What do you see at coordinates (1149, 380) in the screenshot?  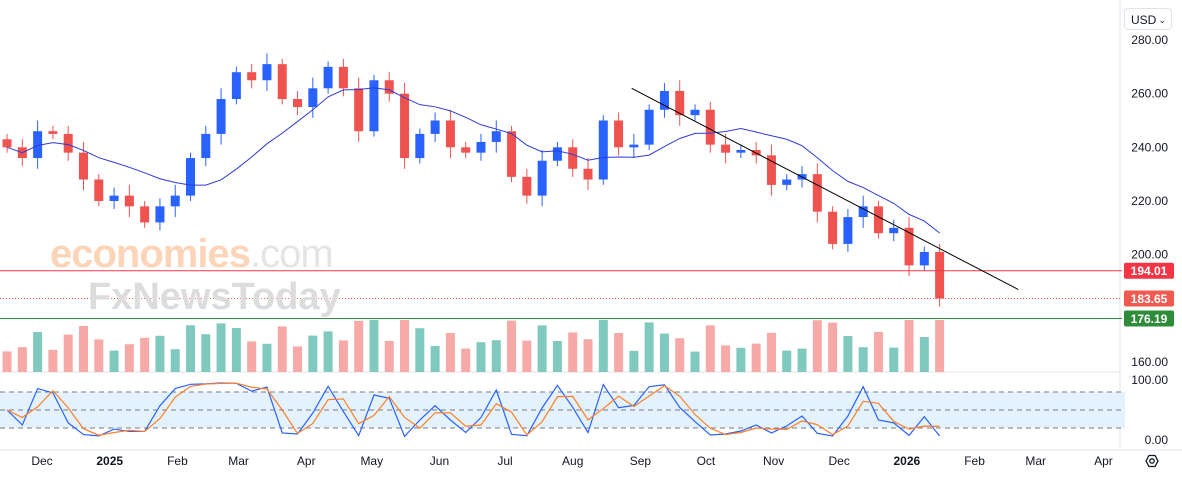 I see `oscillator-tick-label: 100.00` at bounding box center [1149, 380].